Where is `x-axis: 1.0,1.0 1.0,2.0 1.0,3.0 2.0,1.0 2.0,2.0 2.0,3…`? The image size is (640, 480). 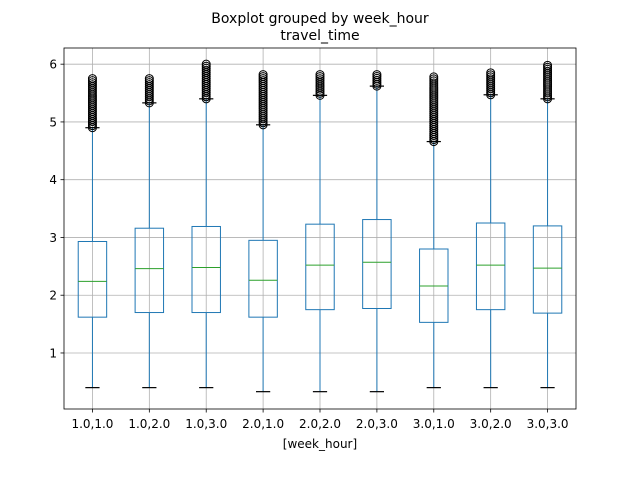
x-axis: 1.0,1.0 1.0,2.0 1.0,3.0 2.0,1.0 2.0,2.0 2.0,3… is located at coordinates (320, 420).